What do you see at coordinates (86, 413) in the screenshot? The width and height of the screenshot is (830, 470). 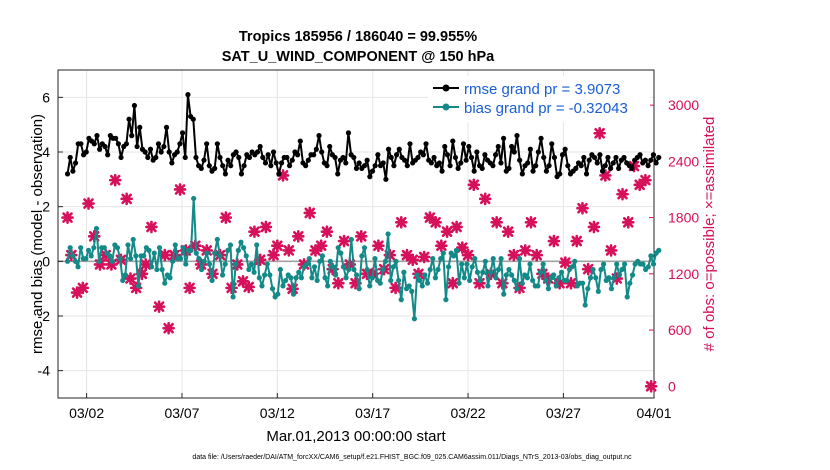 I see `x-tick-label: 03/02` at bounding box center [86, 413].